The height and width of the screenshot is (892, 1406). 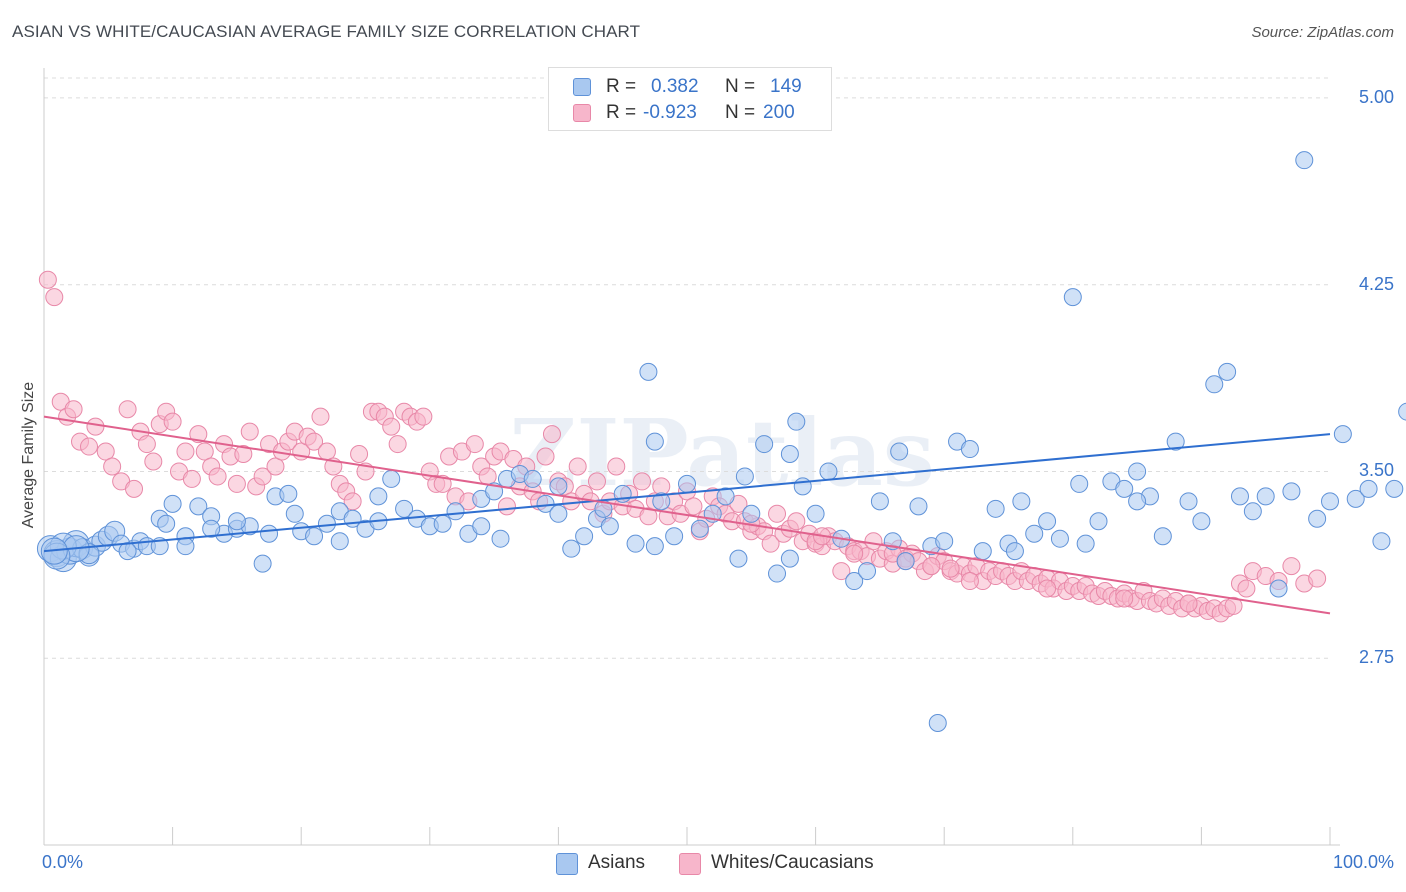 What do you see at coordinates (670, 112) in the screenshot?
I see `legend-r-value: -0.923` at bounding box center [670, 112].